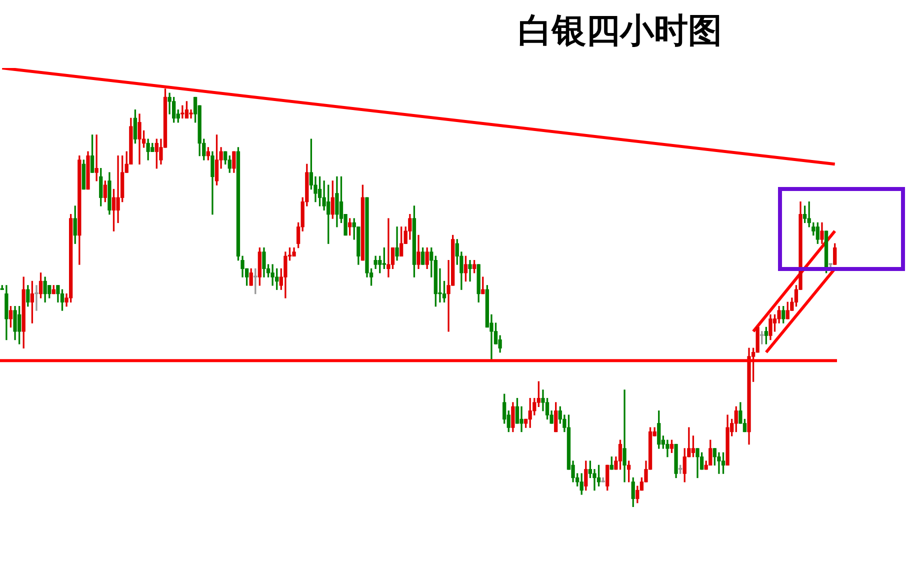 This screenshot has height=583, width=915. I want to click on chart-title: 白银四小时图, so click(620, 31).